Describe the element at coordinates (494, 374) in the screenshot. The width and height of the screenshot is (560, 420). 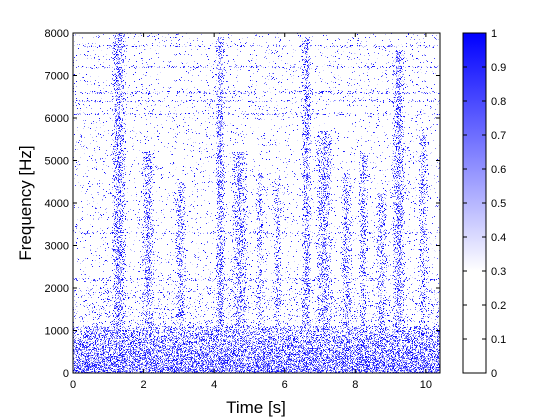
I see `colorbar-tick-label: 0` at that location.